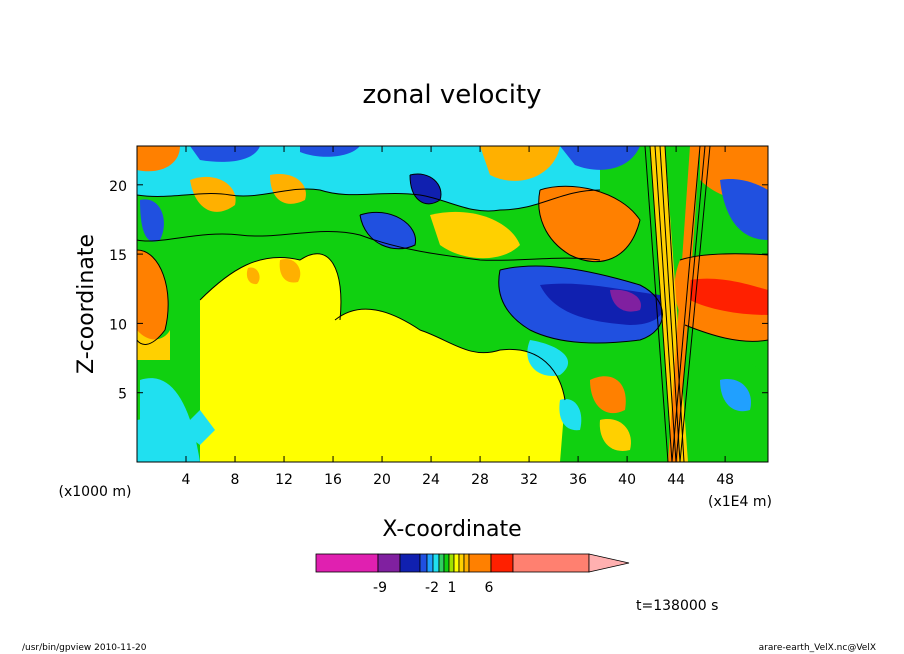  Describe the element at coordinates (740, 502) in the screenshot. I see `x-unit-label: (x1E4 m)` at that location.